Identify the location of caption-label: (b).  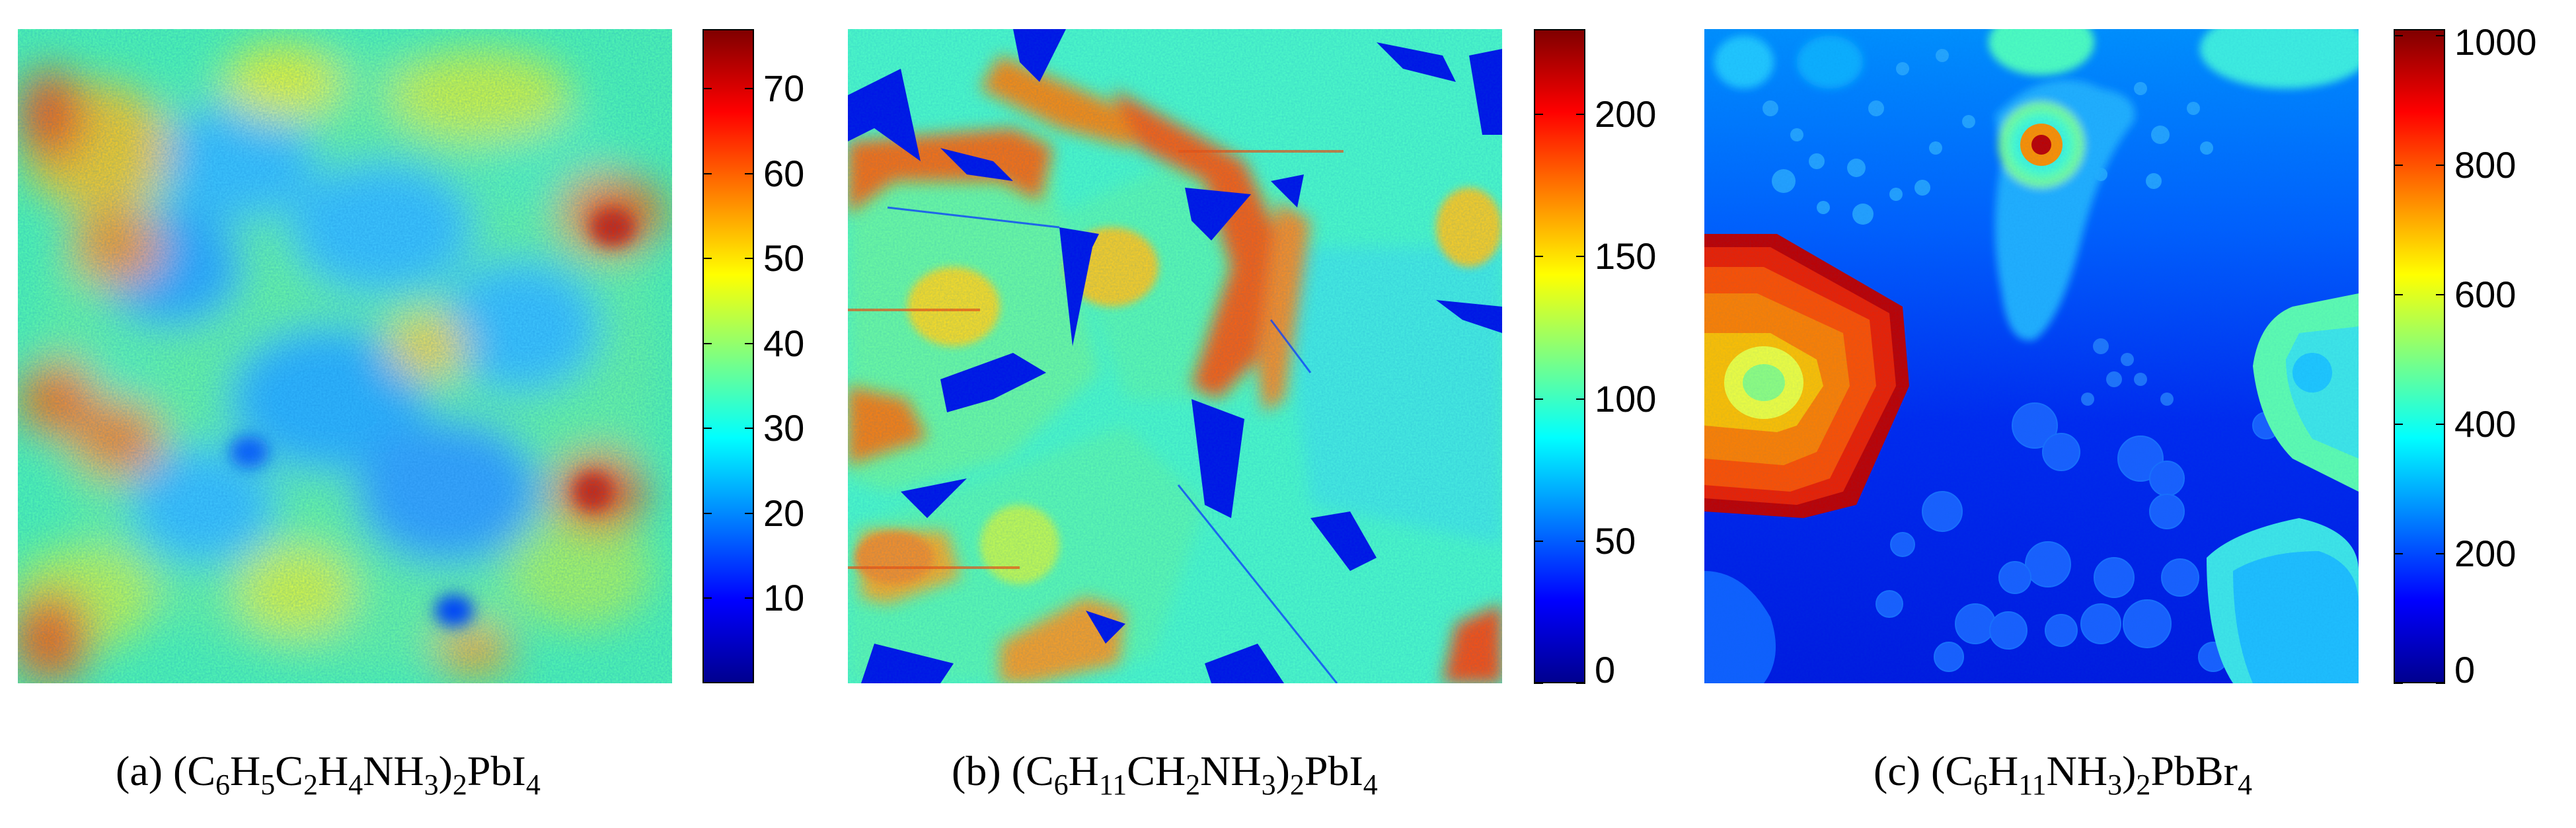
(977, 770).